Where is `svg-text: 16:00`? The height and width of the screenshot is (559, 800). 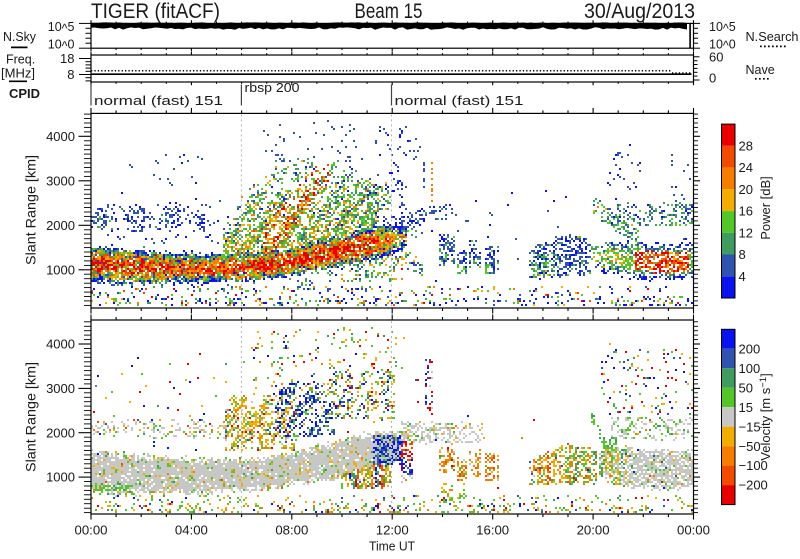
svg-text: 16:00 is located at coordinates (492, 530).